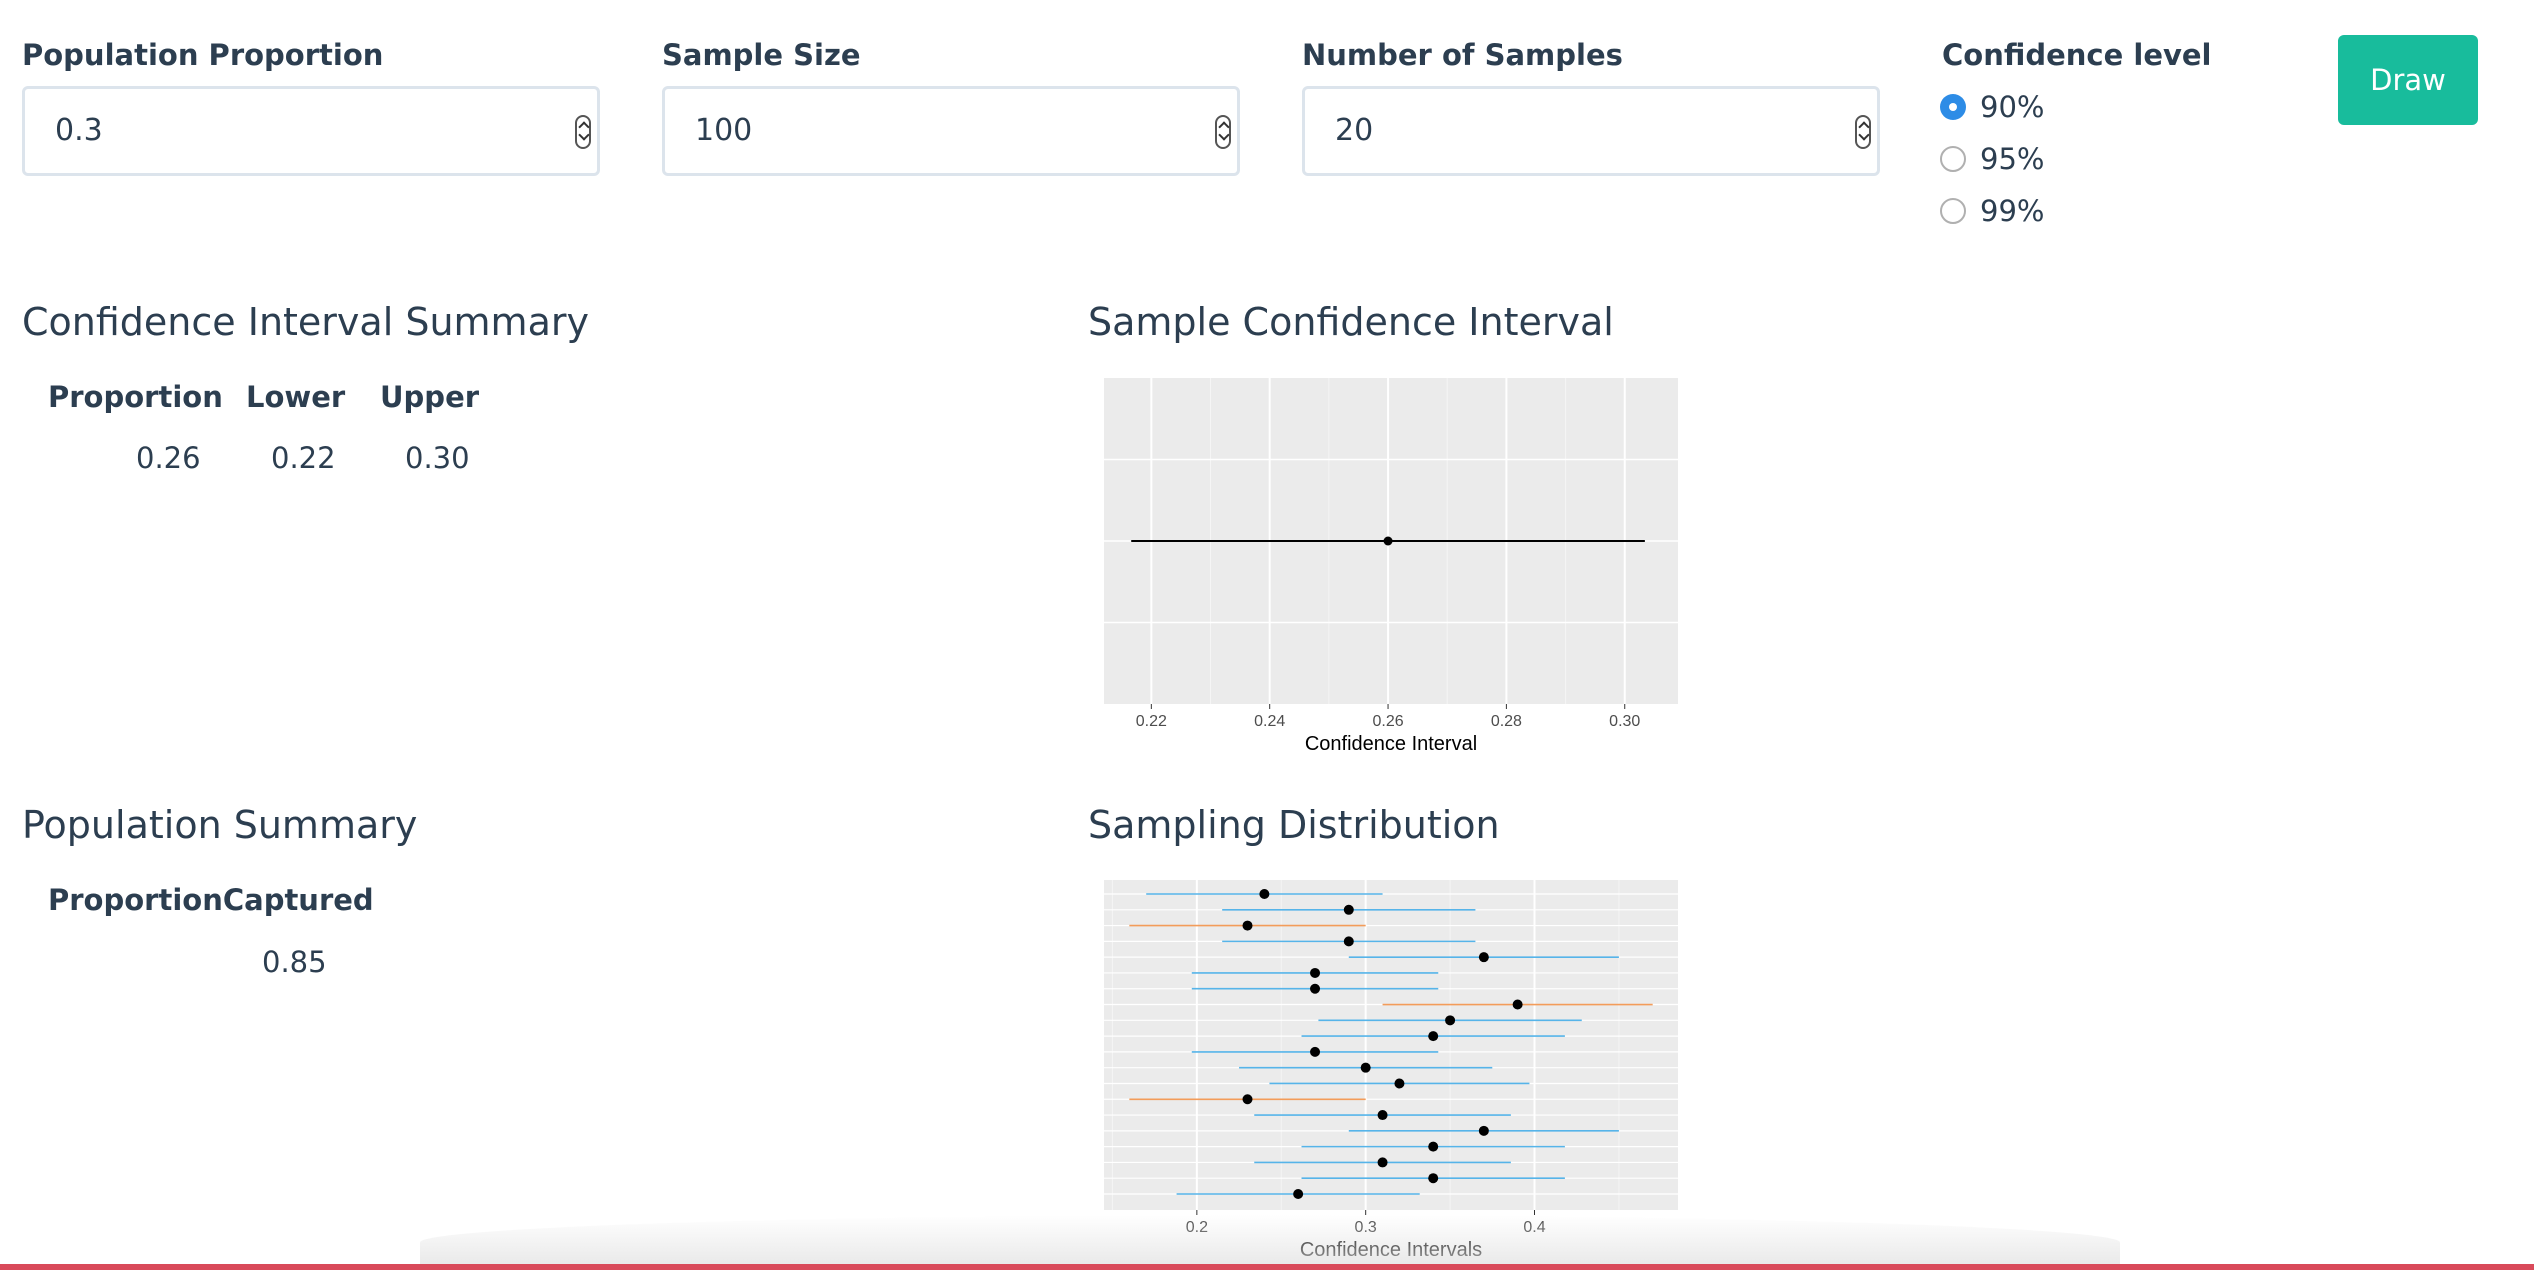 This screenshot has height=1270, width=2534. What do you see at coordinates (1591, 131) in the screenshot?
I see `number-of-samples-input: 20` at bounding box center [1591, 131].